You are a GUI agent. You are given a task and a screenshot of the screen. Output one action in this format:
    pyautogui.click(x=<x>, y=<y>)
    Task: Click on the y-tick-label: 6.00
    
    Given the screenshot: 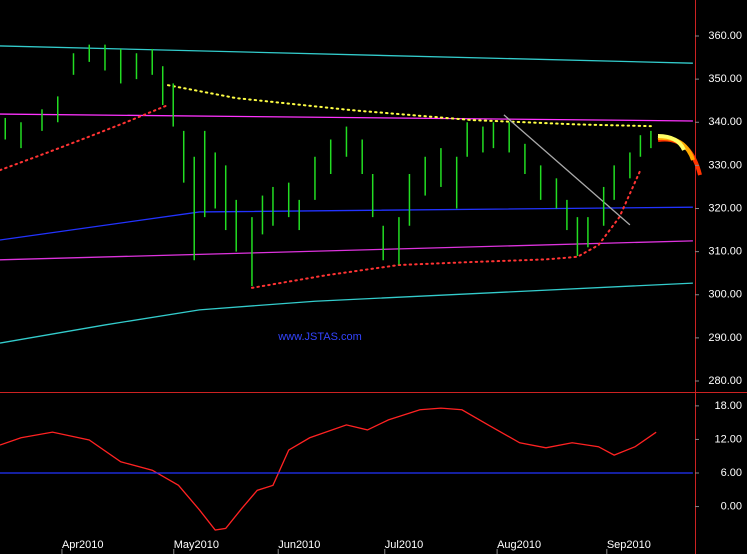 What is the action you would take?
    pyautogui.click(x=731, y=473)
    